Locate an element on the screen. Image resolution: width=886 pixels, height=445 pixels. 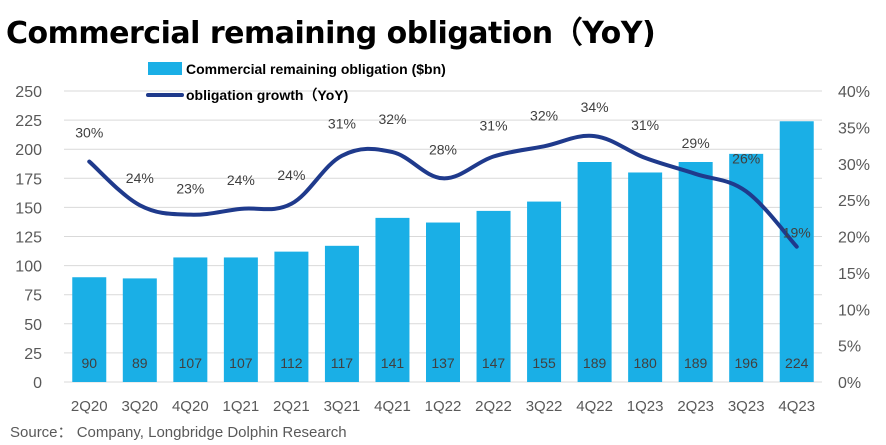
x-tick-label: 1Q22 is located at coordinates (443, 406).